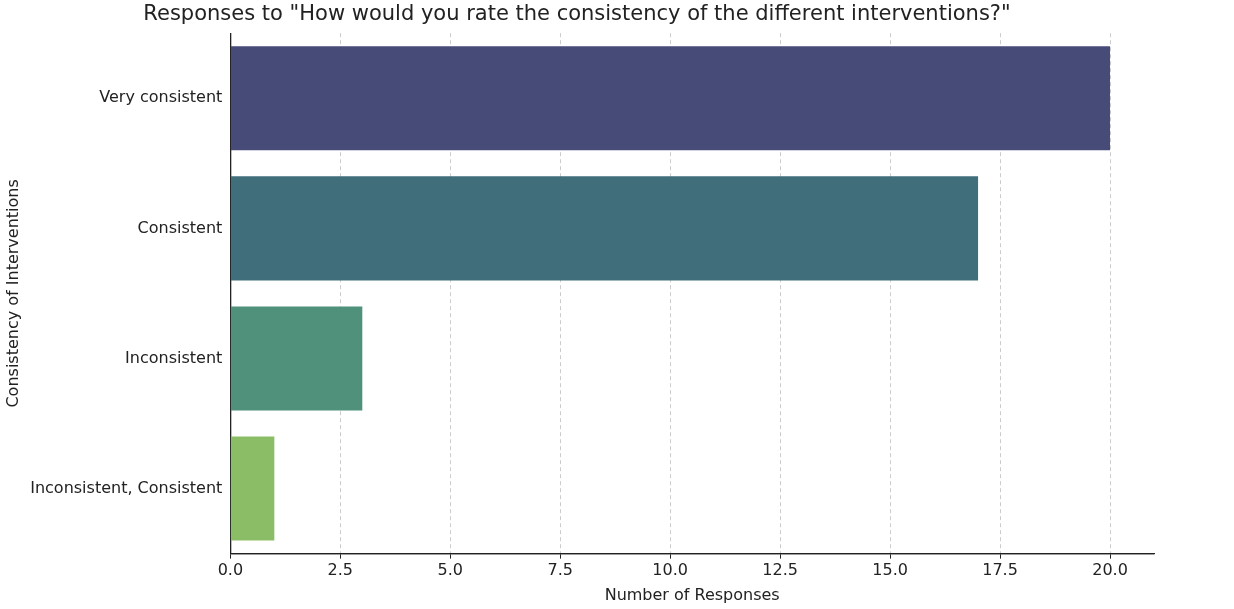  Describe the element at coordinates (230, 570) in the screenshot. I see `x-tick-label: 0.0` at that location.